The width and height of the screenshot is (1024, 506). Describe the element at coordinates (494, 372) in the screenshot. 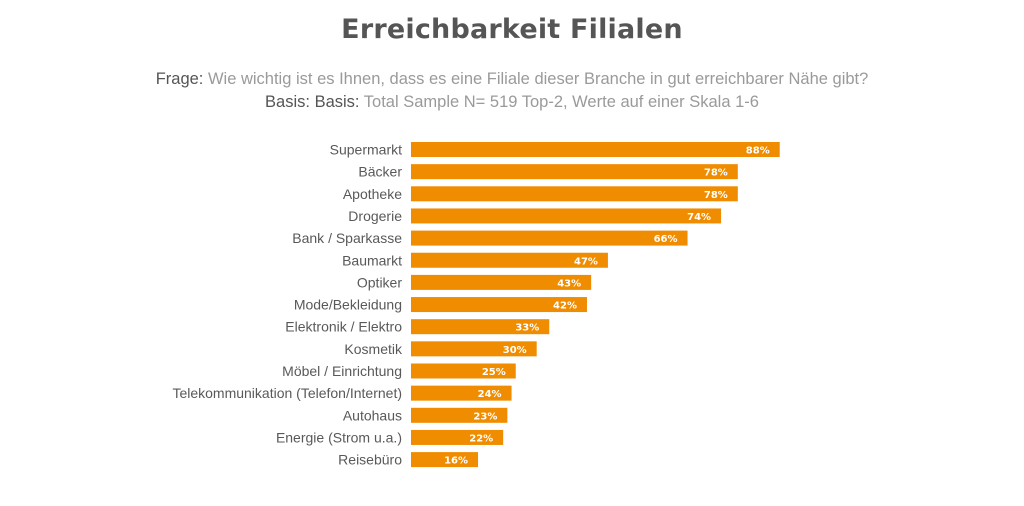

I see `value-label: 25%` at that location.